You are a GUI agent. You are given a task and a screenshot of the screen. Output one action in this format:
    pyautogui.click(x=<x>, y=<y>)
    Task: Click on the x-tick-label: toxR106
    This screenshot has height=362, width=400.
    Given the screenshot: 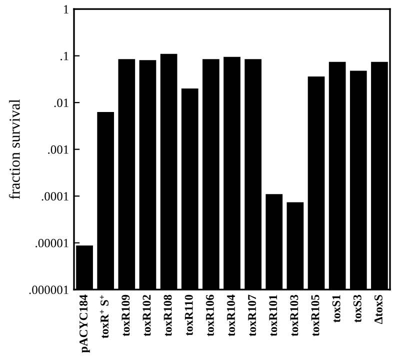 What is the action you would take?
    pyautogui.click(x=210, y=315)
    